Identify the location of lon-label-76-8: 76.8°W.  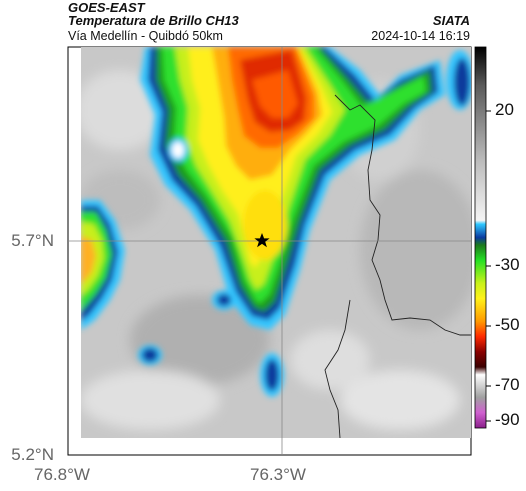
(62, 474).